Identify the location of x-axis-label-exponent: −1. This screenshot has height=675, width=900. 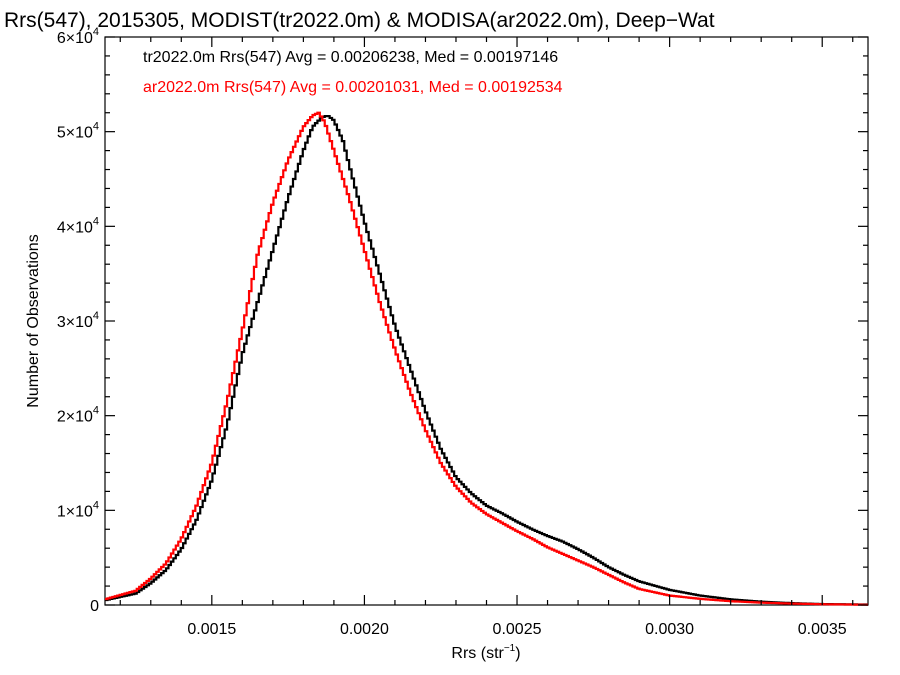
(510, 648).